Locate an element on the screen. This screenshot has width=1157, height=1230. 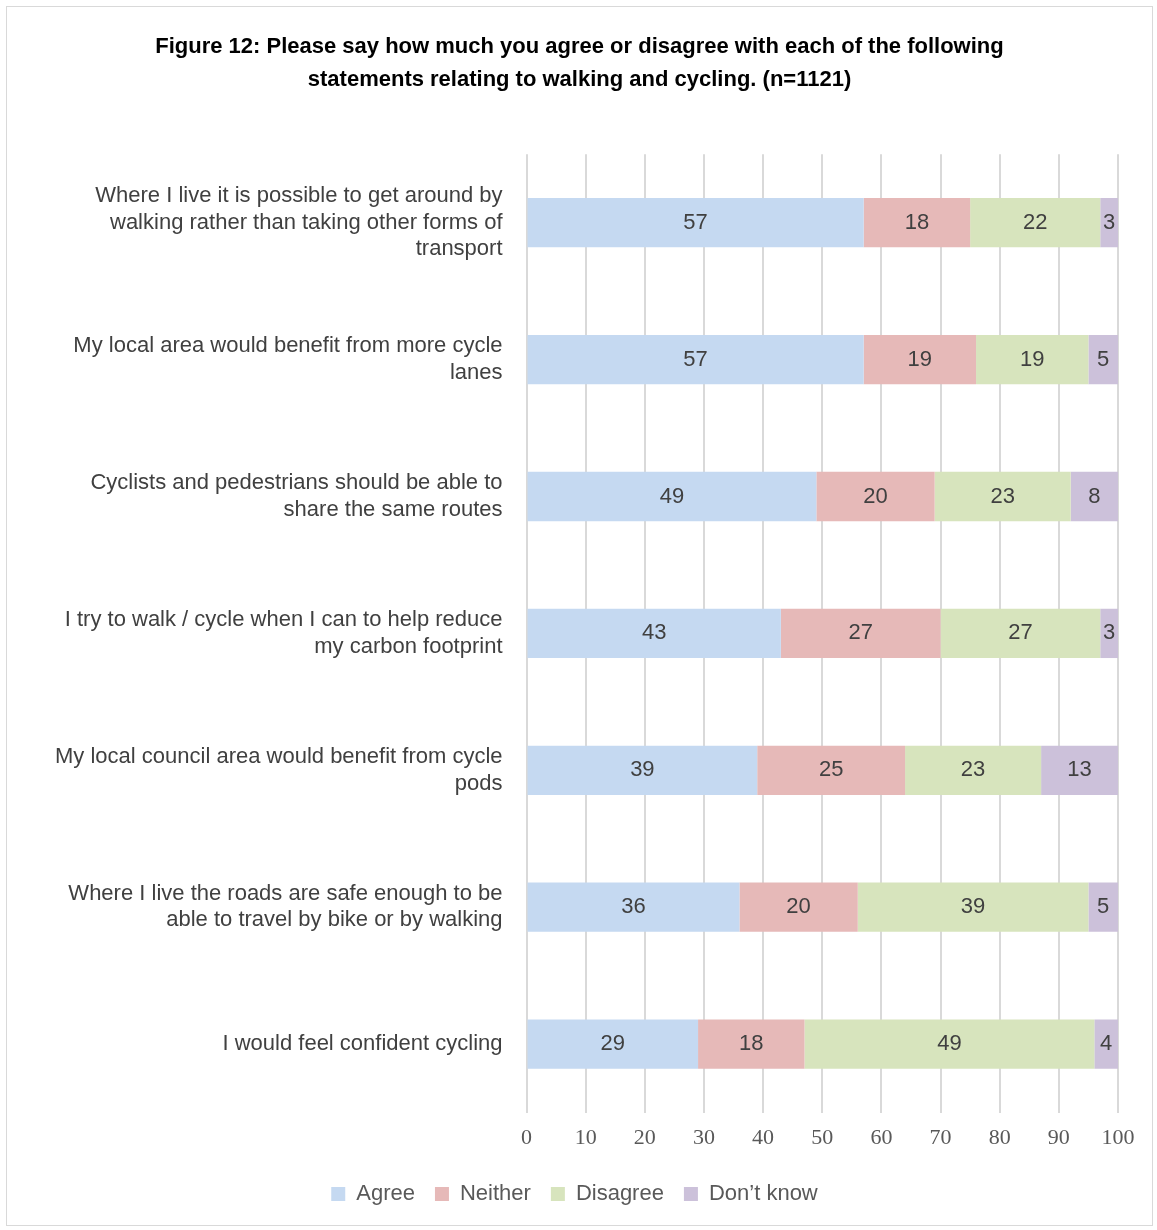
data-label: 8 is located at coordinates (1094, 495).